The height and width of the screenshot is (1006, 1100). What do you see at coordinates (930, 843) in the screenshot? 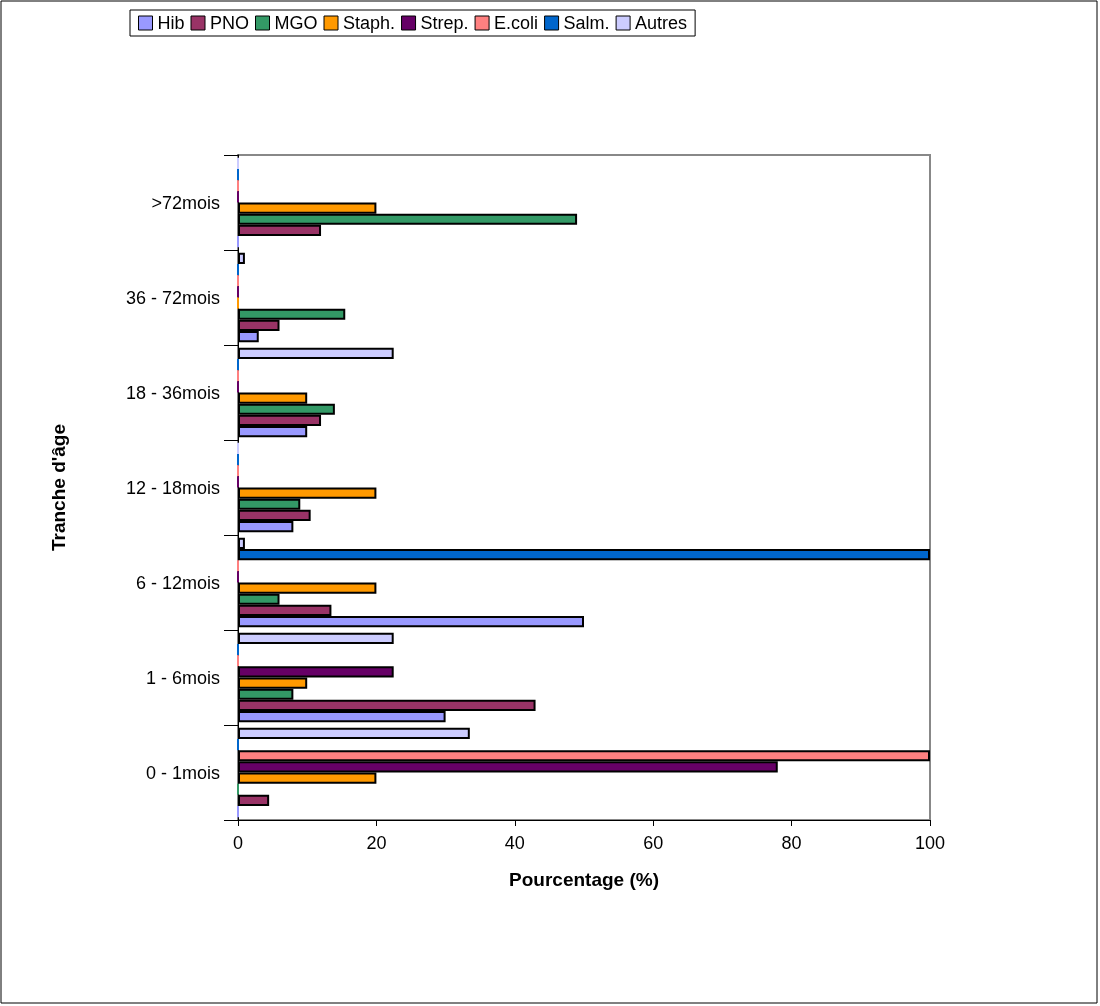
I see `x-tick-label: 100` at bounding box center [930, 843].